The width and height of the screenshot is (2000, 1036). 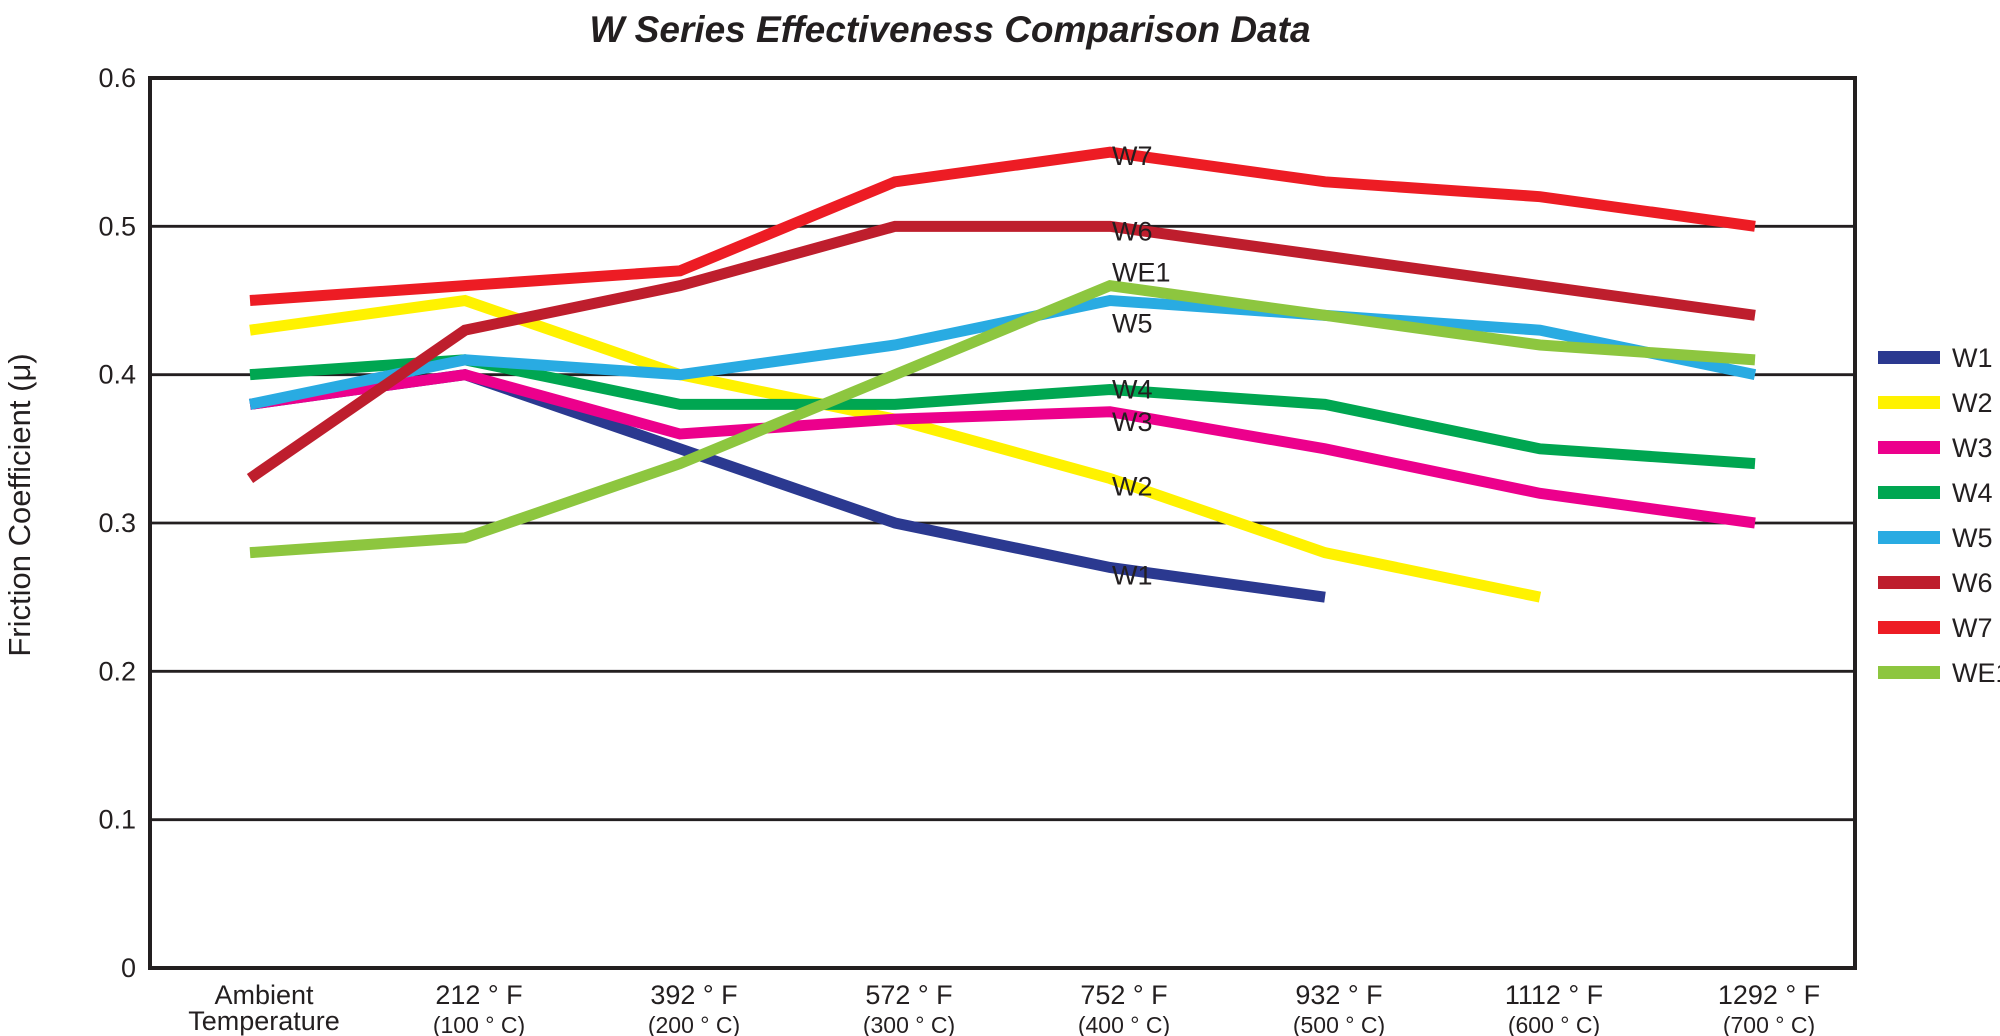 I want to click on series-inline-label-w3: W3, so click(x=1132, y=422).